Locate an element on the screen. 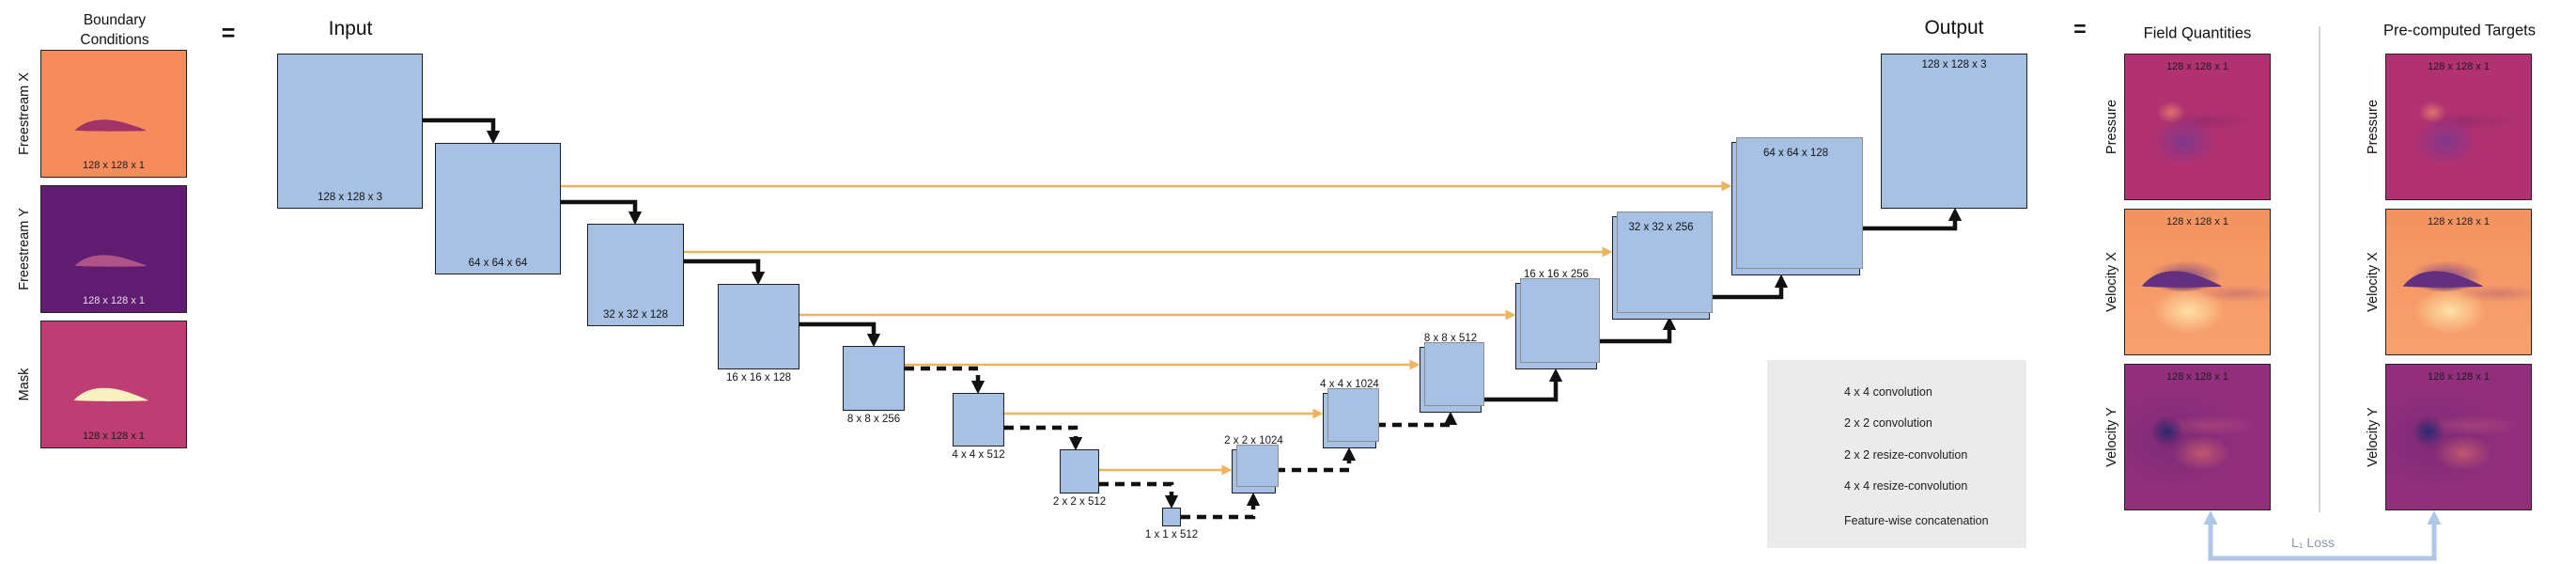 The width and height of the screenshot is (2576, 564). block-label: 2 x 2 x 1024 is located at coordinates (1253, 440).